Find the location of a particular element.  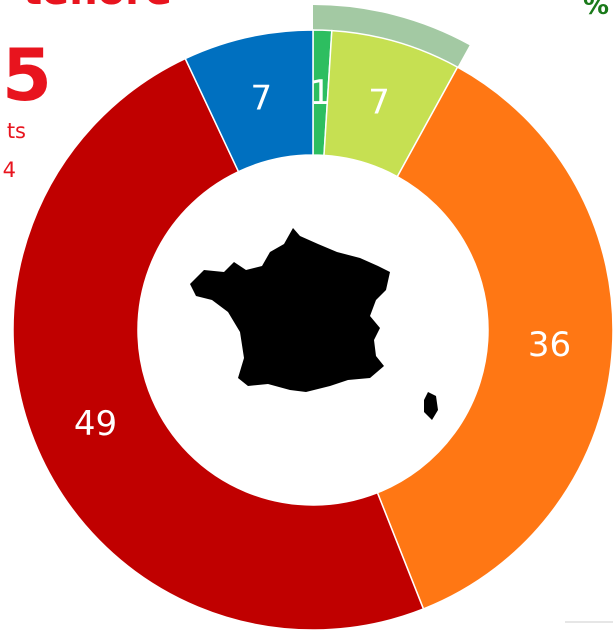

total: 35 is located at coordinates (26, 75).